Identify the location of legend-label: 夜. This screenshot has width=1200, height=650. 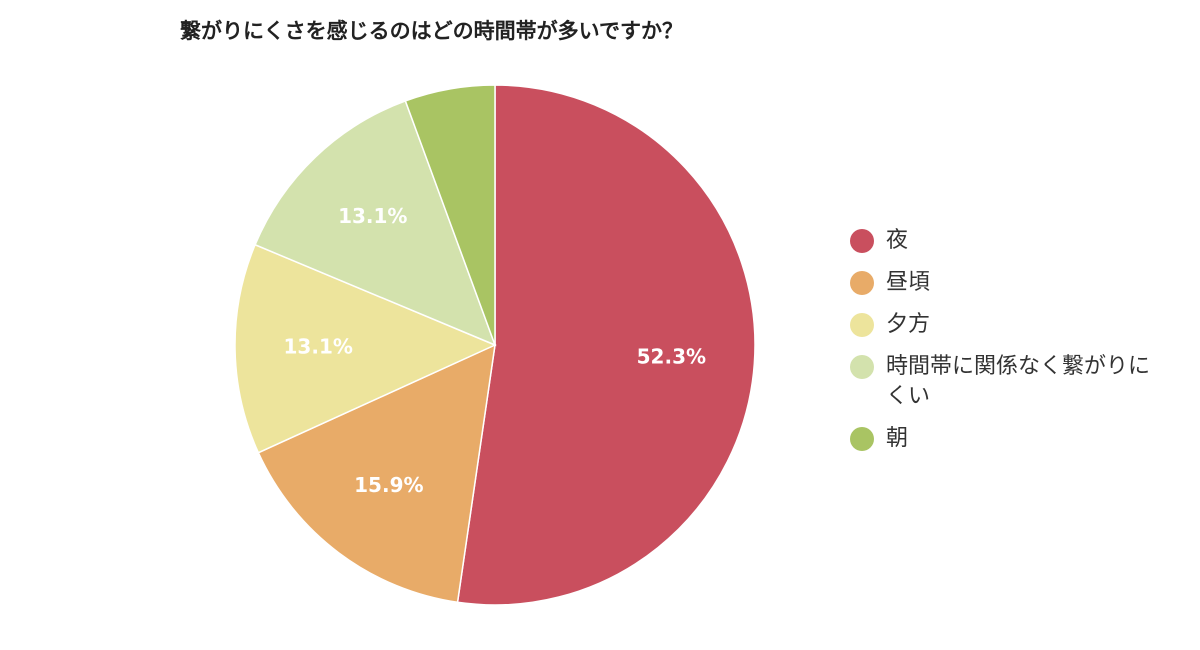
(897, 240).